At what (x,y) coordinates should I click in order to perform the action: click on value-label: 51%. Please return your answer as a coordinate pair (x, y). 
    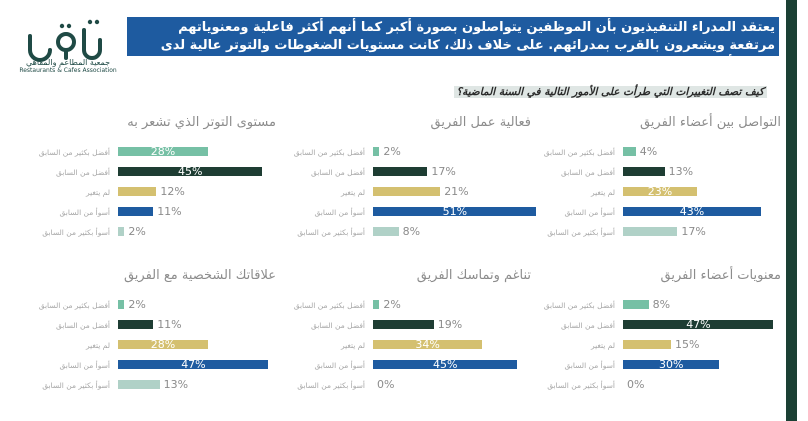
    Looking at the image, I should click on (455, 211).